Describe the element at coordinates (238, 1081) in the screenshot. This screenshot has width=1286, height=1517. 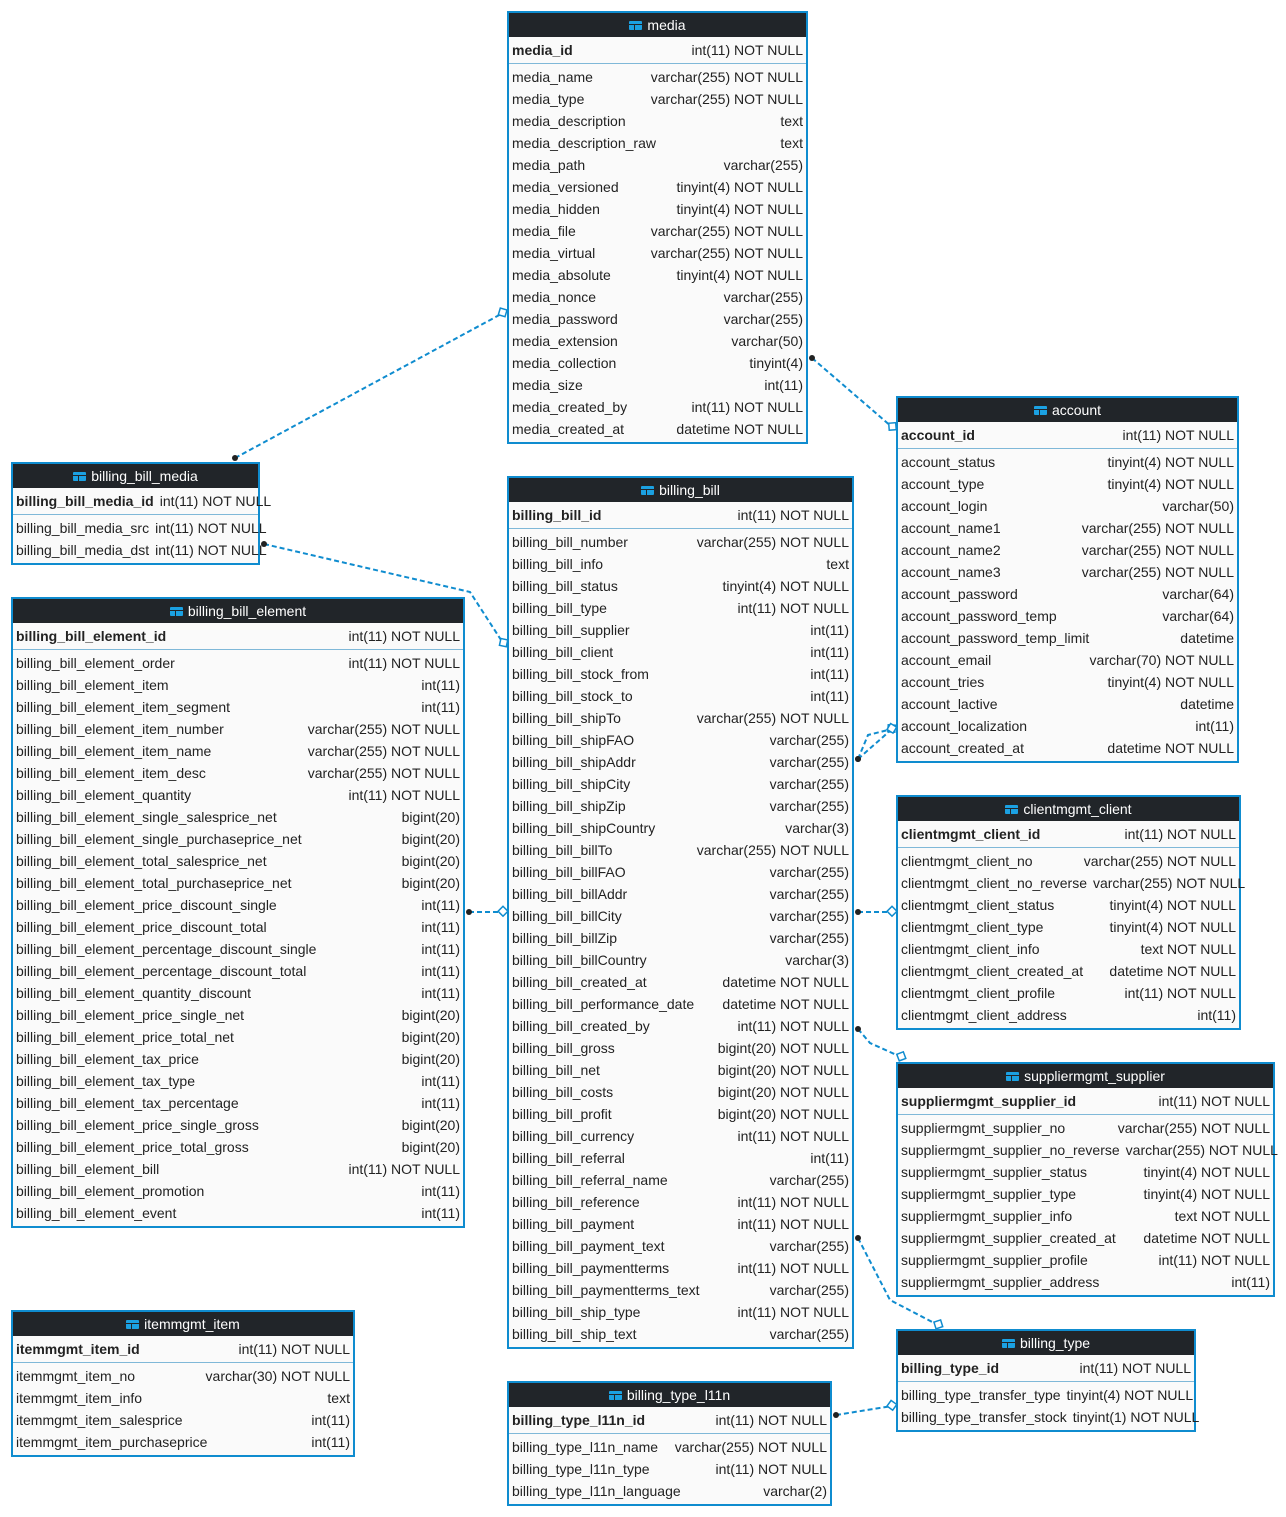
I see `column-row: billing_bill_element_tax_type int(11)` at that location.